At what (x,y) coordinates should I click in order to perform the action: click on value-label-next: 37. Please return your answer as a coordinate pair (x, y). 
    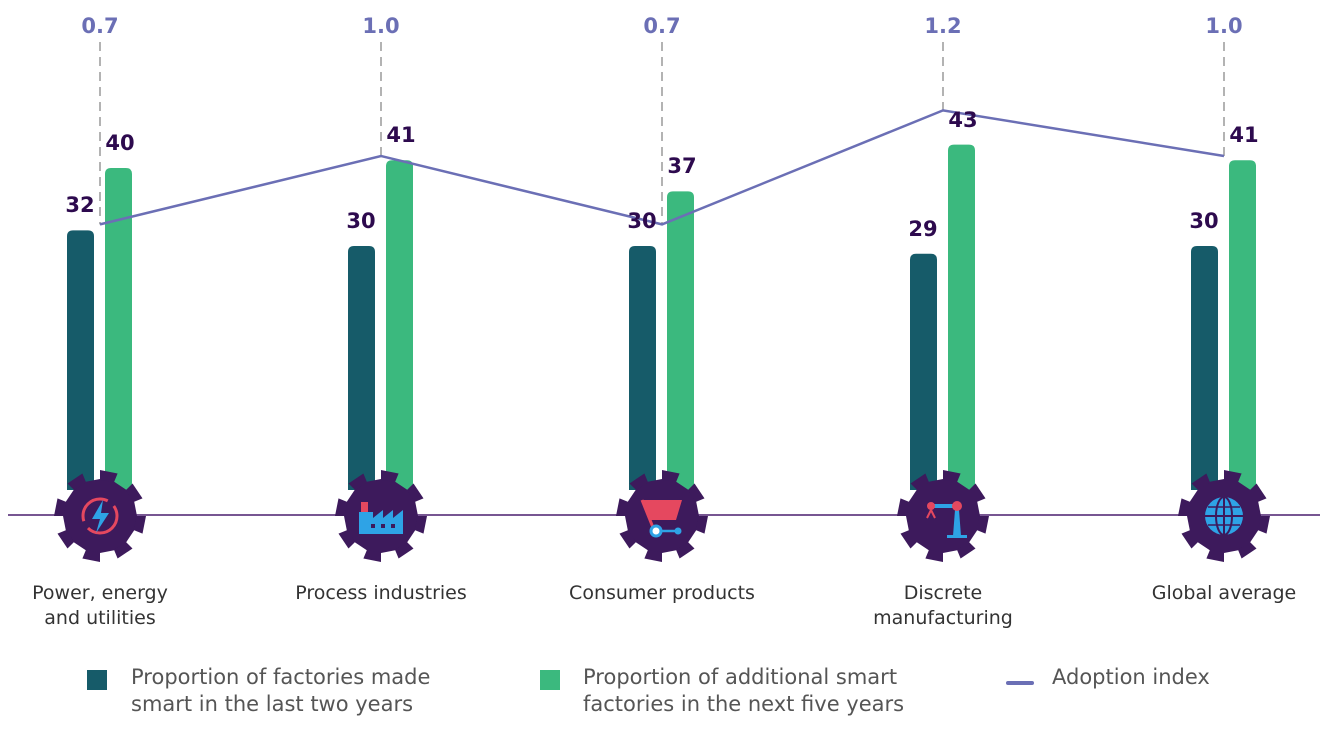
    Looking at the image, I should click on (682, 166).